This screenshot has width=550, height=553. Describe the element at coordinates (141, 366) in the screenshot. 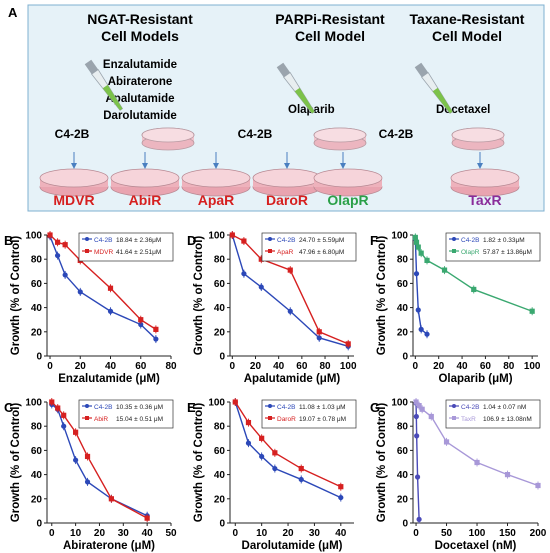

I see `x-tick-label: 60` at that location.